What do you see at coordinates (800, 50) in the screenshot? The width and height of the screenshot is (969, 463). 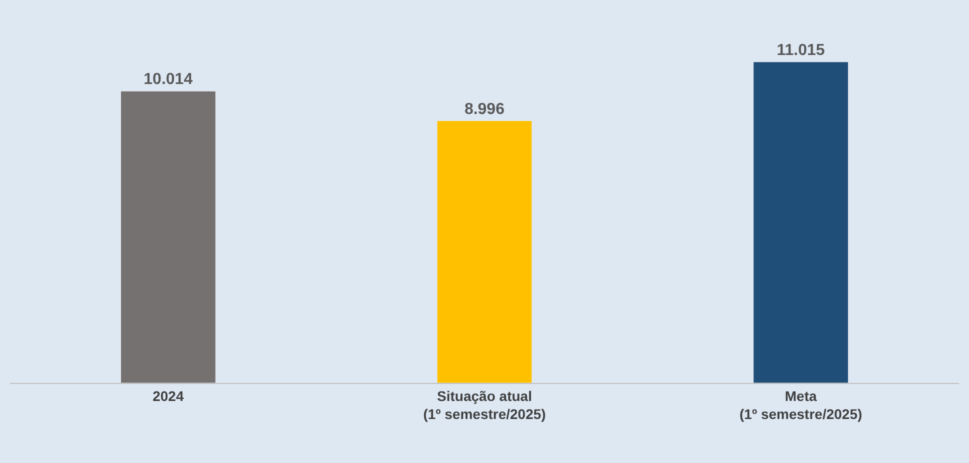 I see `data-label: 11.015` at bounding box center [800, 50].